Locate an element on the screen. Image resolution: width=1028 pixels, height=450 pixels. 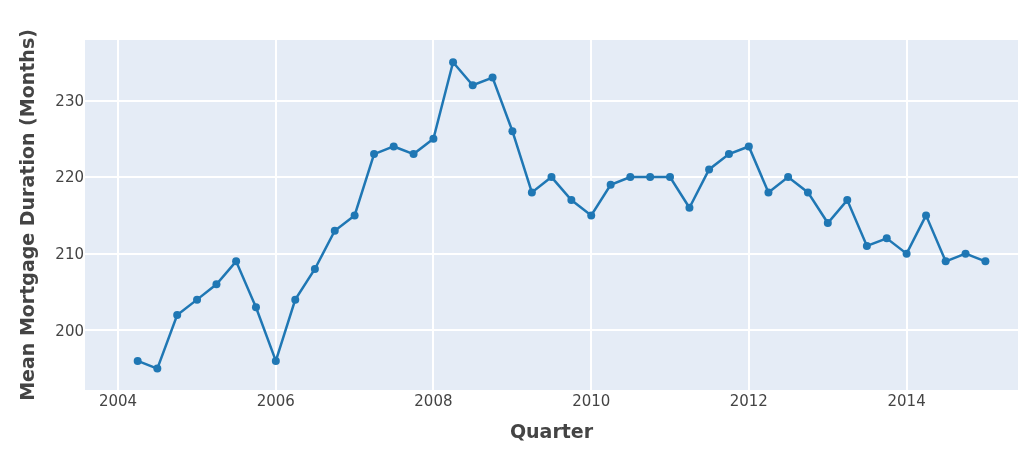
y-tick-label: 230 is located at coordinates (69, 100).